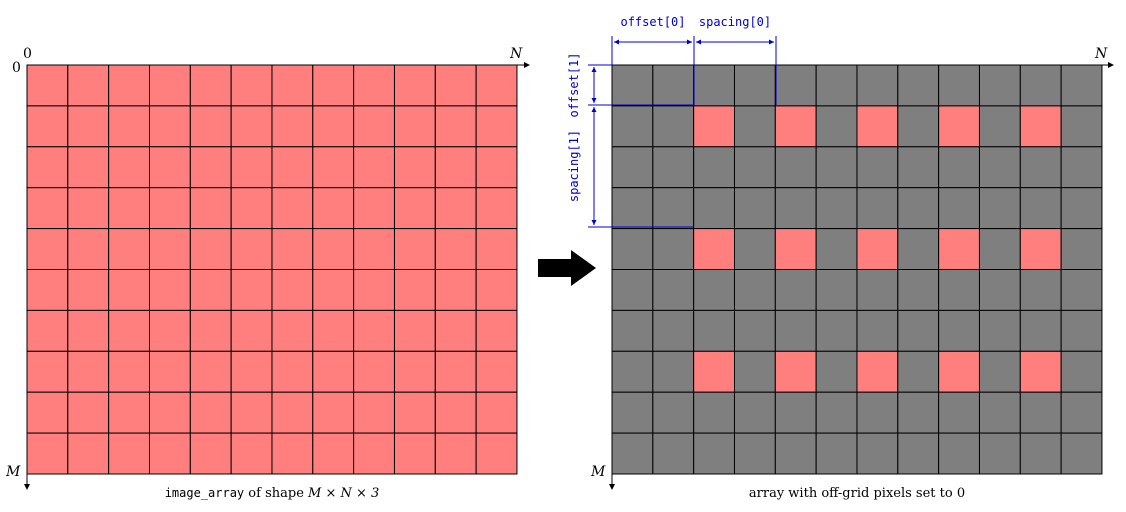  I want to click on spacing1-label: spacing[1], so click(574, 166).